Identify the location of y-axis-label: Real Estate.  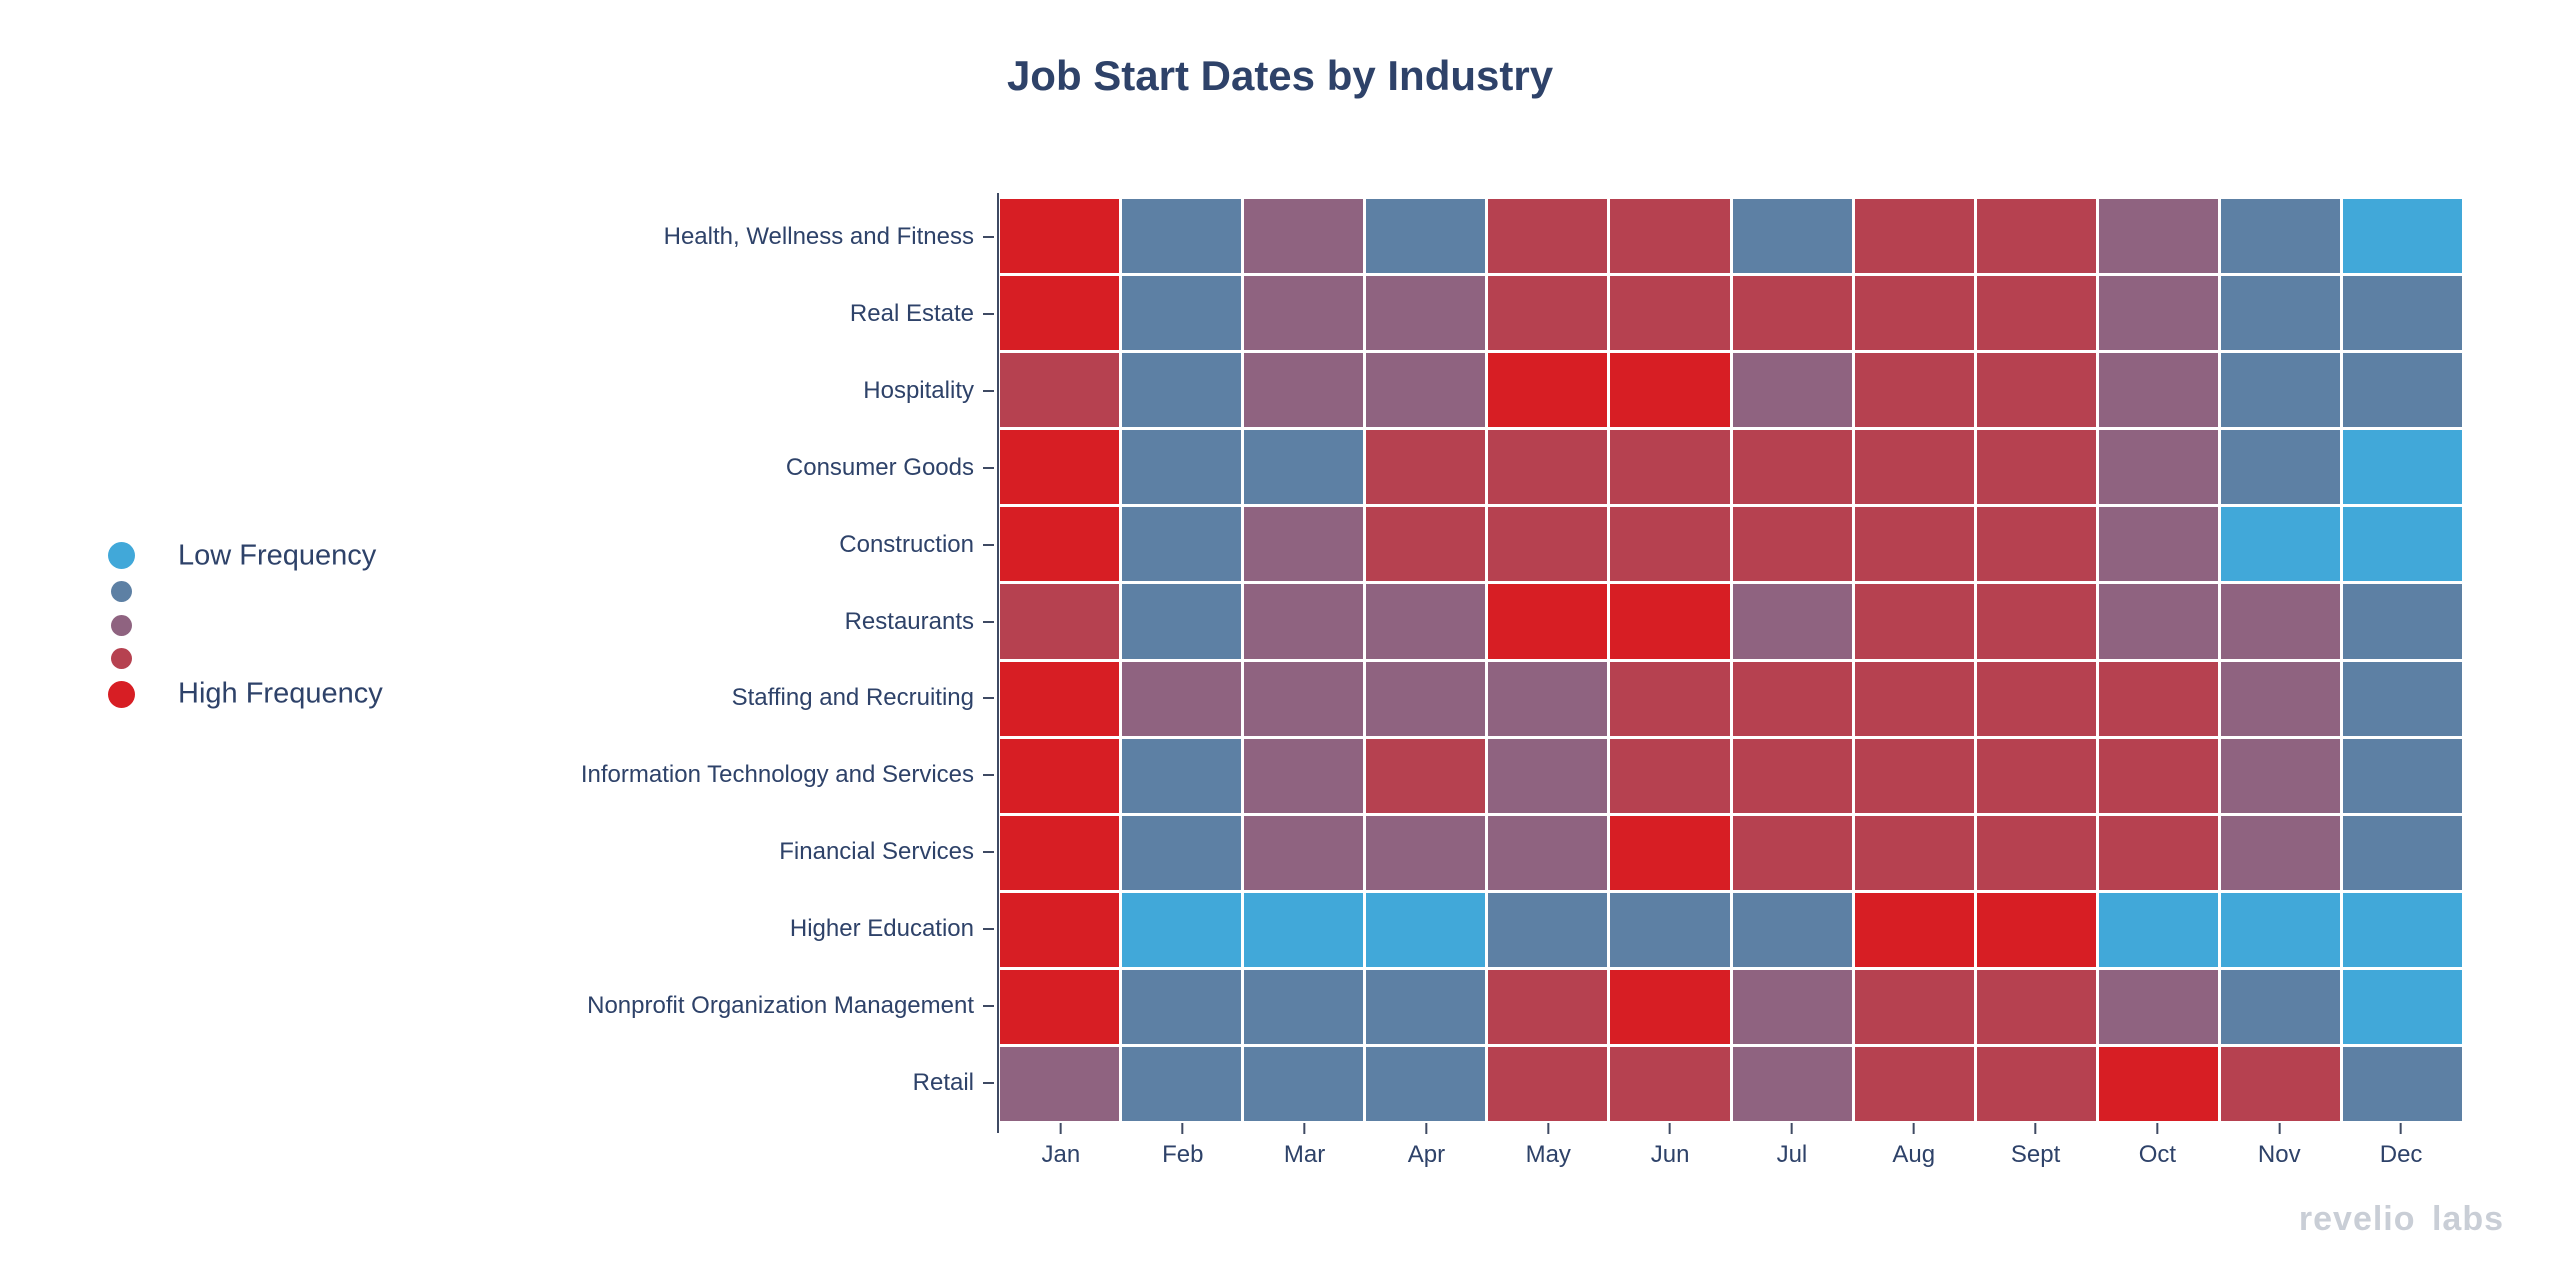
(922, 314).